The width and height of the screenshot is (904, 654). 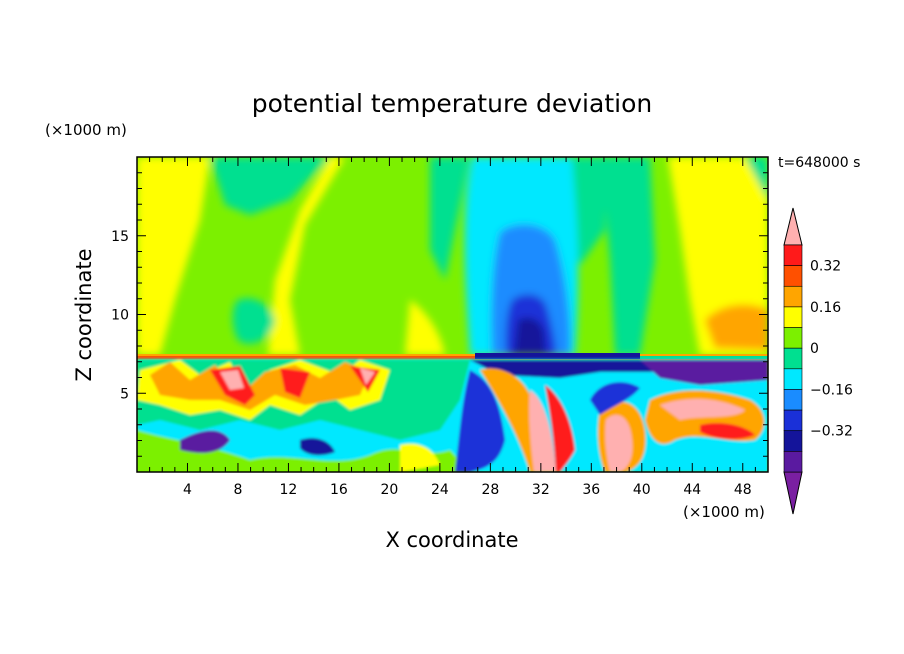 What do you see at coordinates (825, 267) in the screenshot?
I see `colorbar-label: 0.32` at bounding box center [825, 267].